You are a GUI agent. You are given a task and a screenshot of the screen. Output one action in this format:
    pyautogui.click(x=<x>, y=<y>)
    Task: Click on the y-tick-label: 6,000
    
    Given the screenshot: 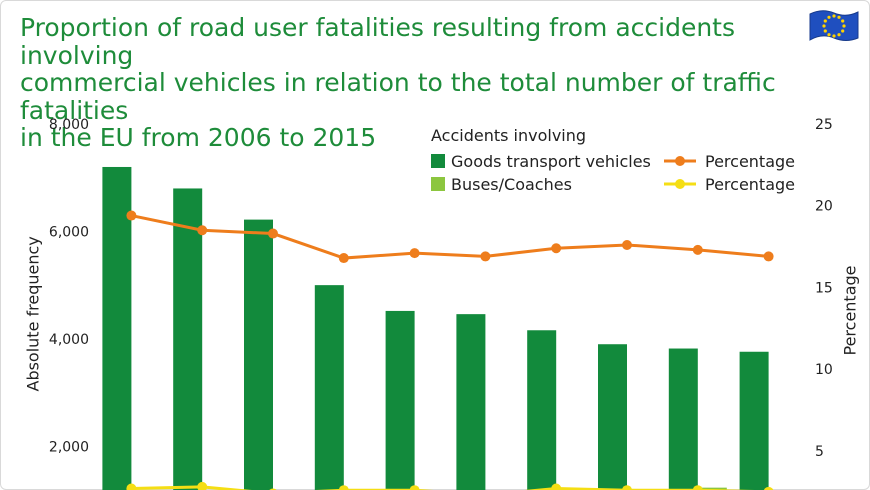 What is the action you would take?
    pyautogui.click(x=69, y=232)
    